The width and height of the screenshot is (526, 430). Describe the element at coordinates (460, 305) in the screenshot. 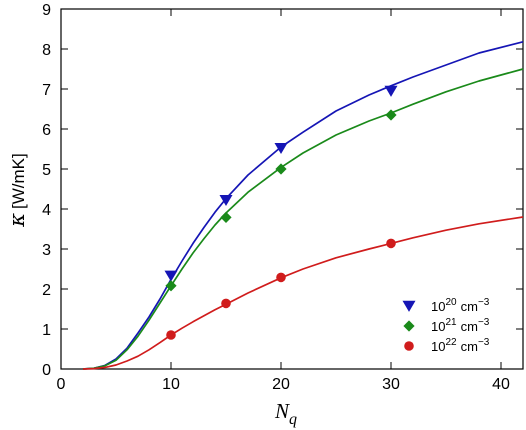

I see `legend-label-series-1: 1020 cm−3` at that location.